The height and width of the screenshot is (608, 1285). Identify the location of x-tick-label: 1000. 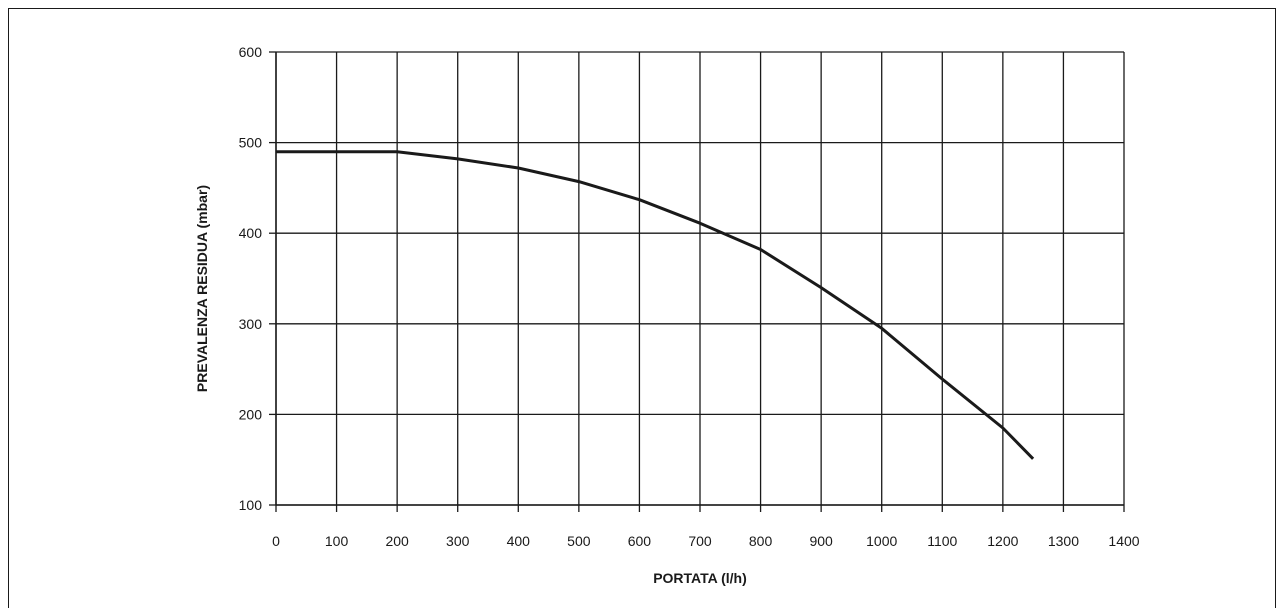
(881, 541).